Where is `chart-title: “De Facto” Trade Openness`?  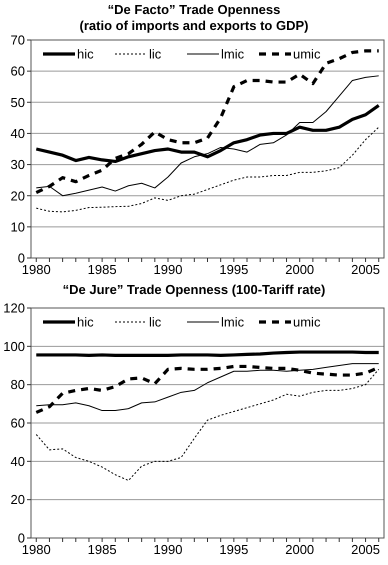 chart-title: “De Facto” Trade Openness is located at coordinates (194, 9).